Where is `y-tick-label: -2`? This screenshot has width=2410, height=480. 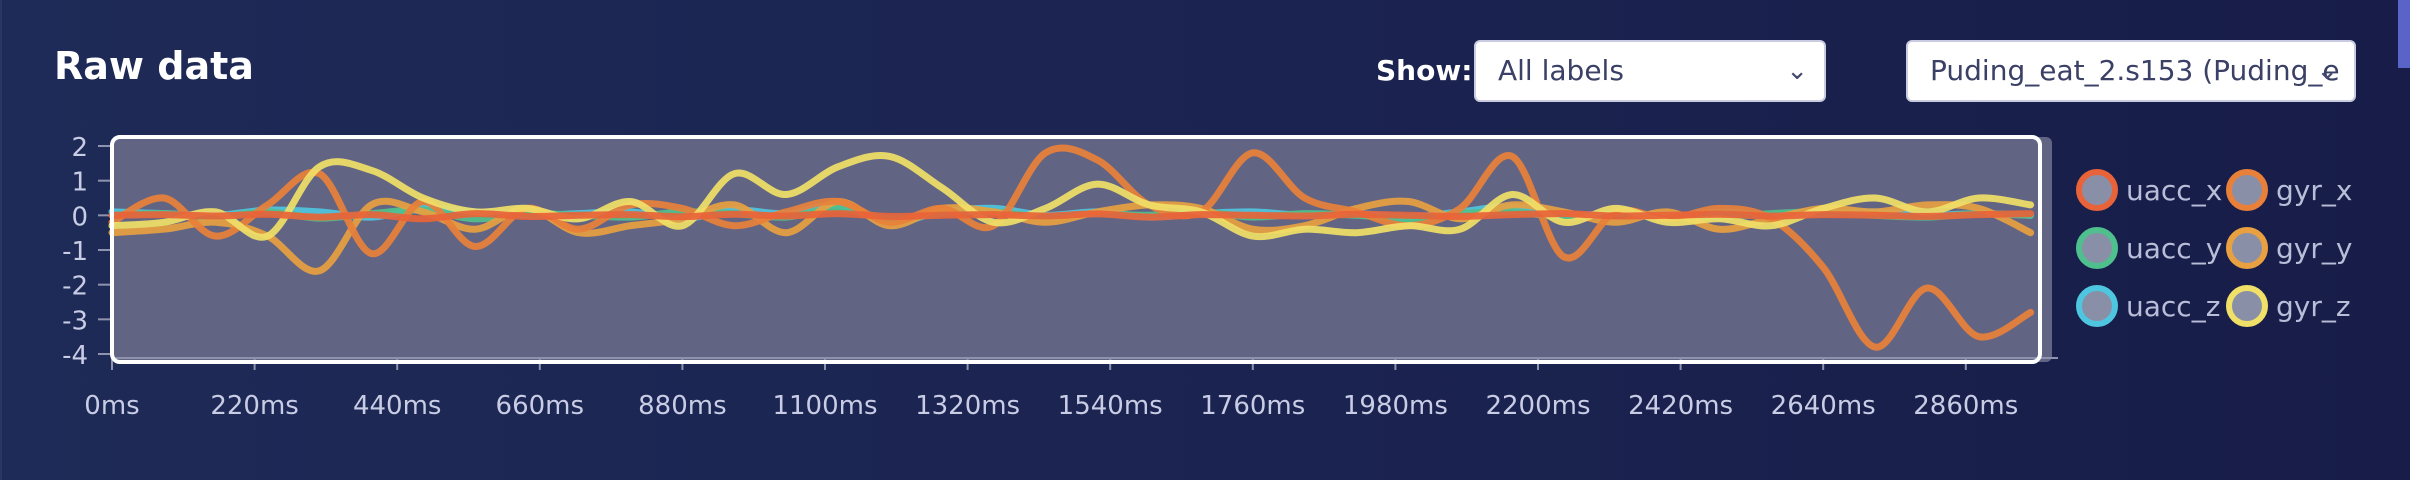
y-tick-label: -2 is located at coordinates (75, 287).